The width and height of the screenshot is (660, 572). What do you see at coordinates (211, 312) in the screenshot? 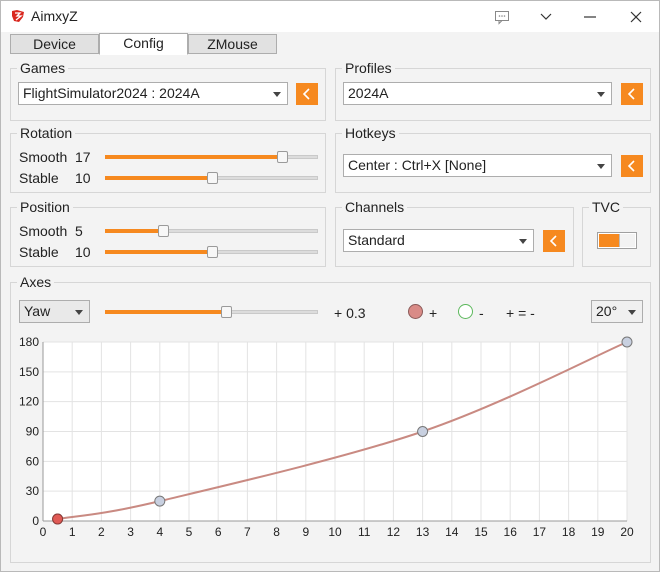
I see `axes-slider` at bounding box center [211, 312].